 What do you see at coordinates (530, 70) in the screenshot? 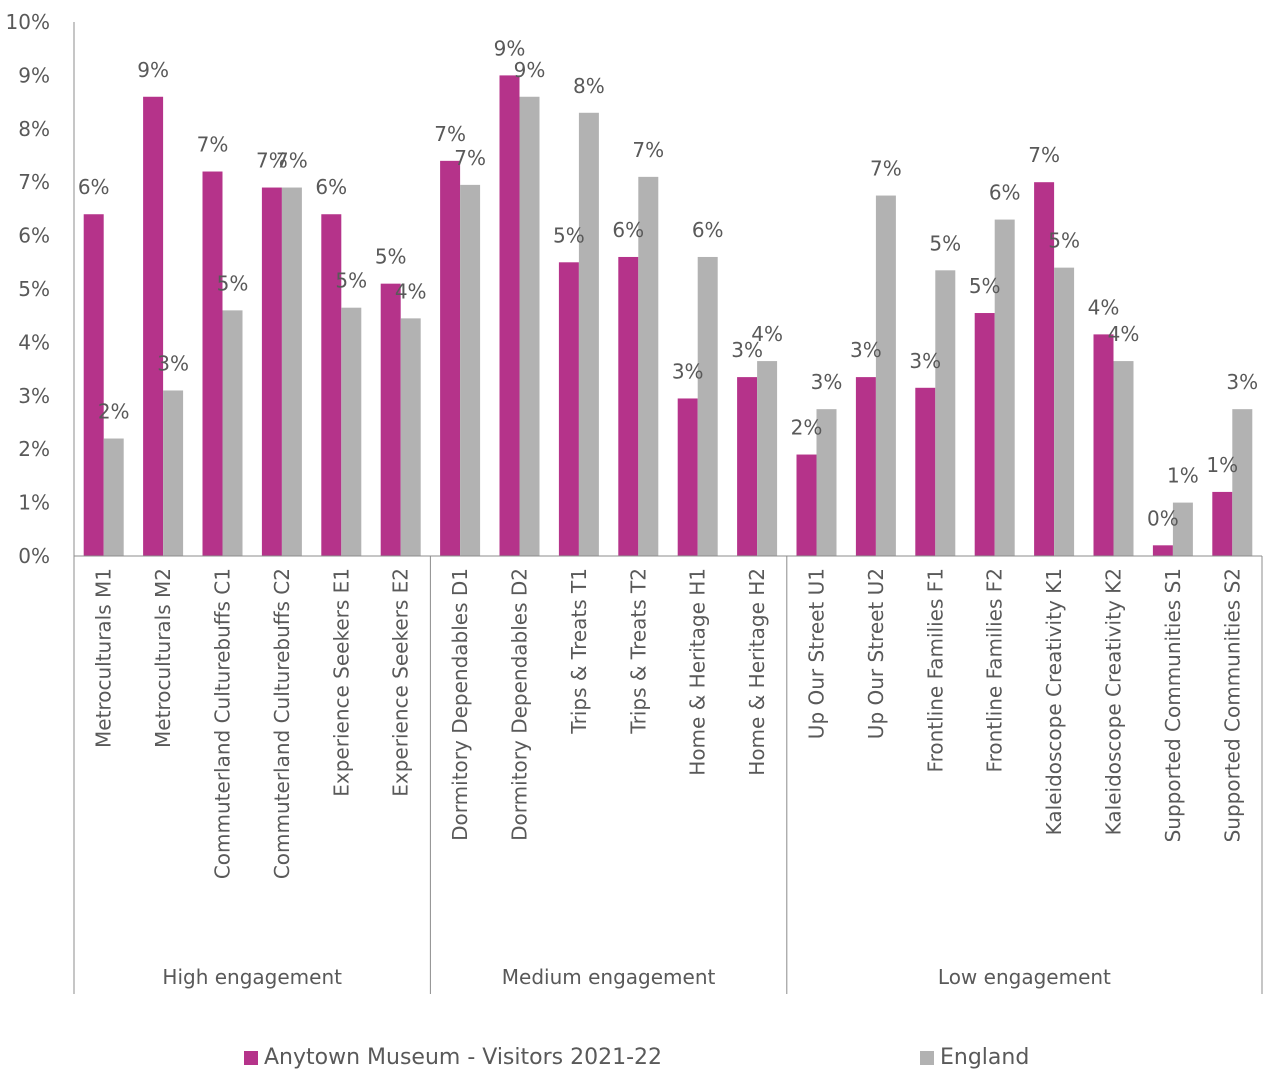
I see `data-label-england: 9%` at bounding box center [530, 70].